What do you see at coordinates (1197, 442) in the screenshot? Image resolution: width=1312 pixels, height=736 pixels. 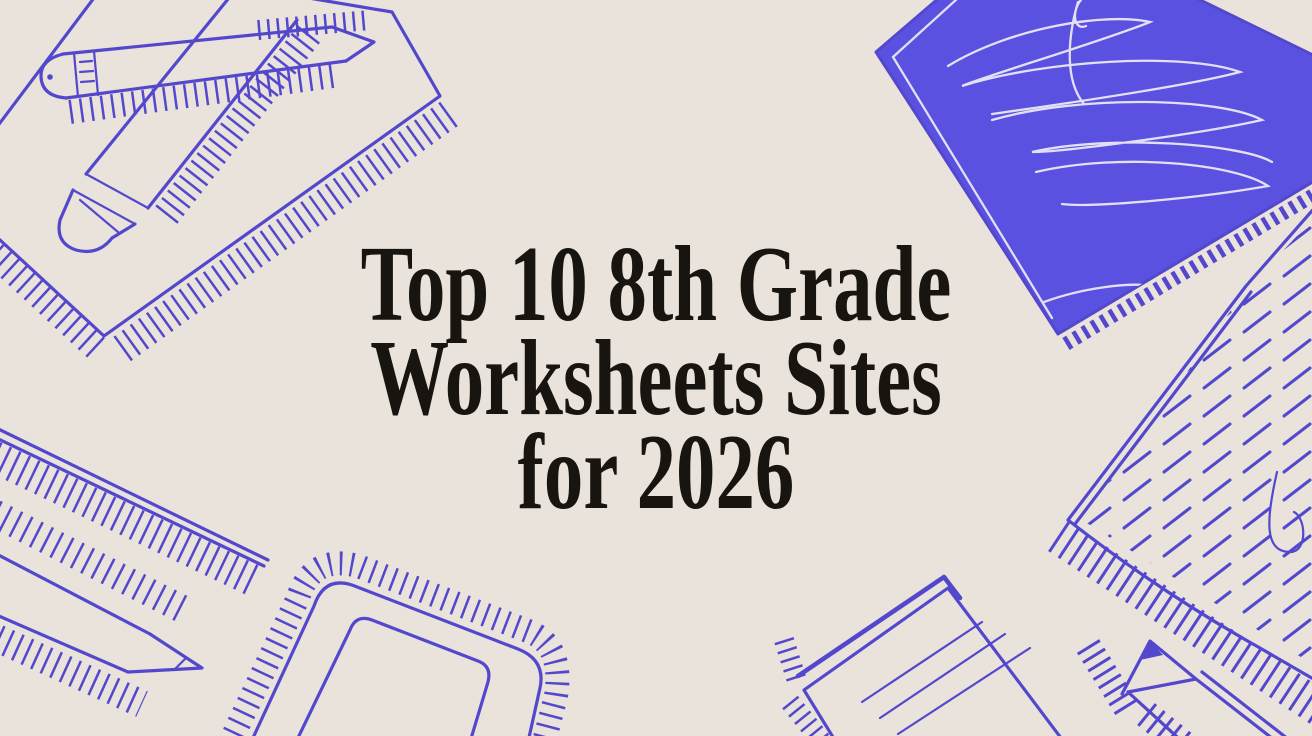 I see `scribble-fill` at bounding box center [1197, 442].